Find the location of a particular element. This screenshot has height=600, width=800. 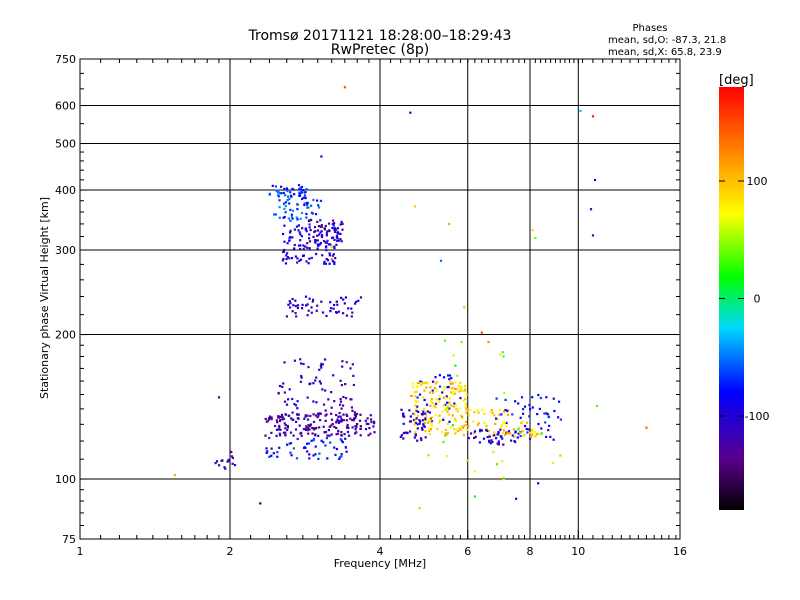

colorbar-label: [deg] is located at coordinates (736, 80).